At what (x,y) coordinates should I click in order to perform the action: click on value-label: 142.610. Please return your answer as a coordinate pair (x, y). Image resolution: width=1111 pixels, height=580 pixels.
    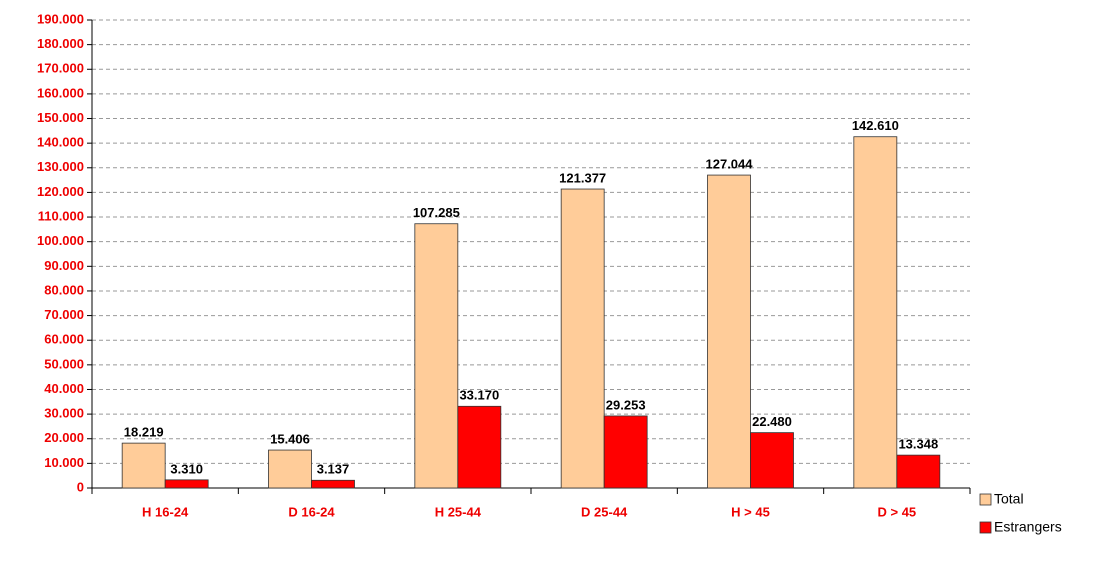
    Looking at the image, I should click on (875, 125).